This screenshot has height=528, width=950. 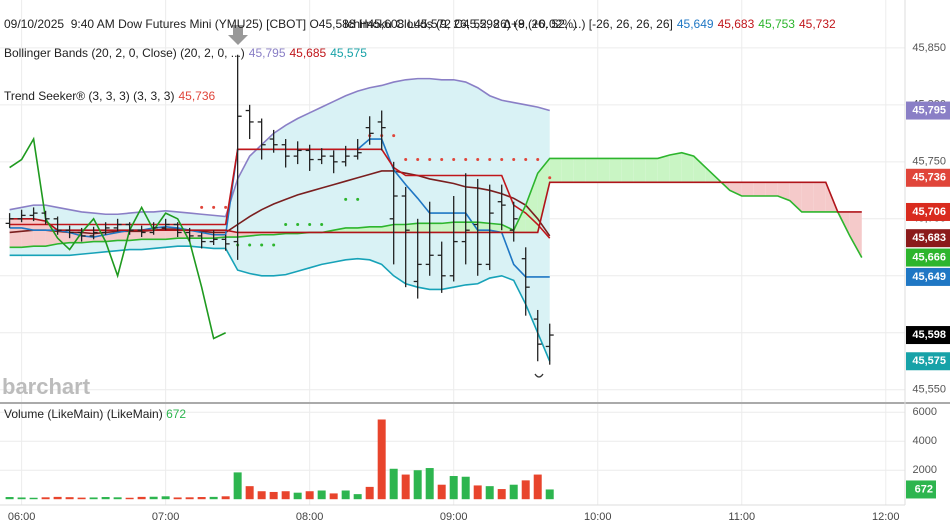 What do you see at coordinates (454, 517) in the screenshot?
I see `x-tick-label: 09:00` at bounding box center [454, 517].